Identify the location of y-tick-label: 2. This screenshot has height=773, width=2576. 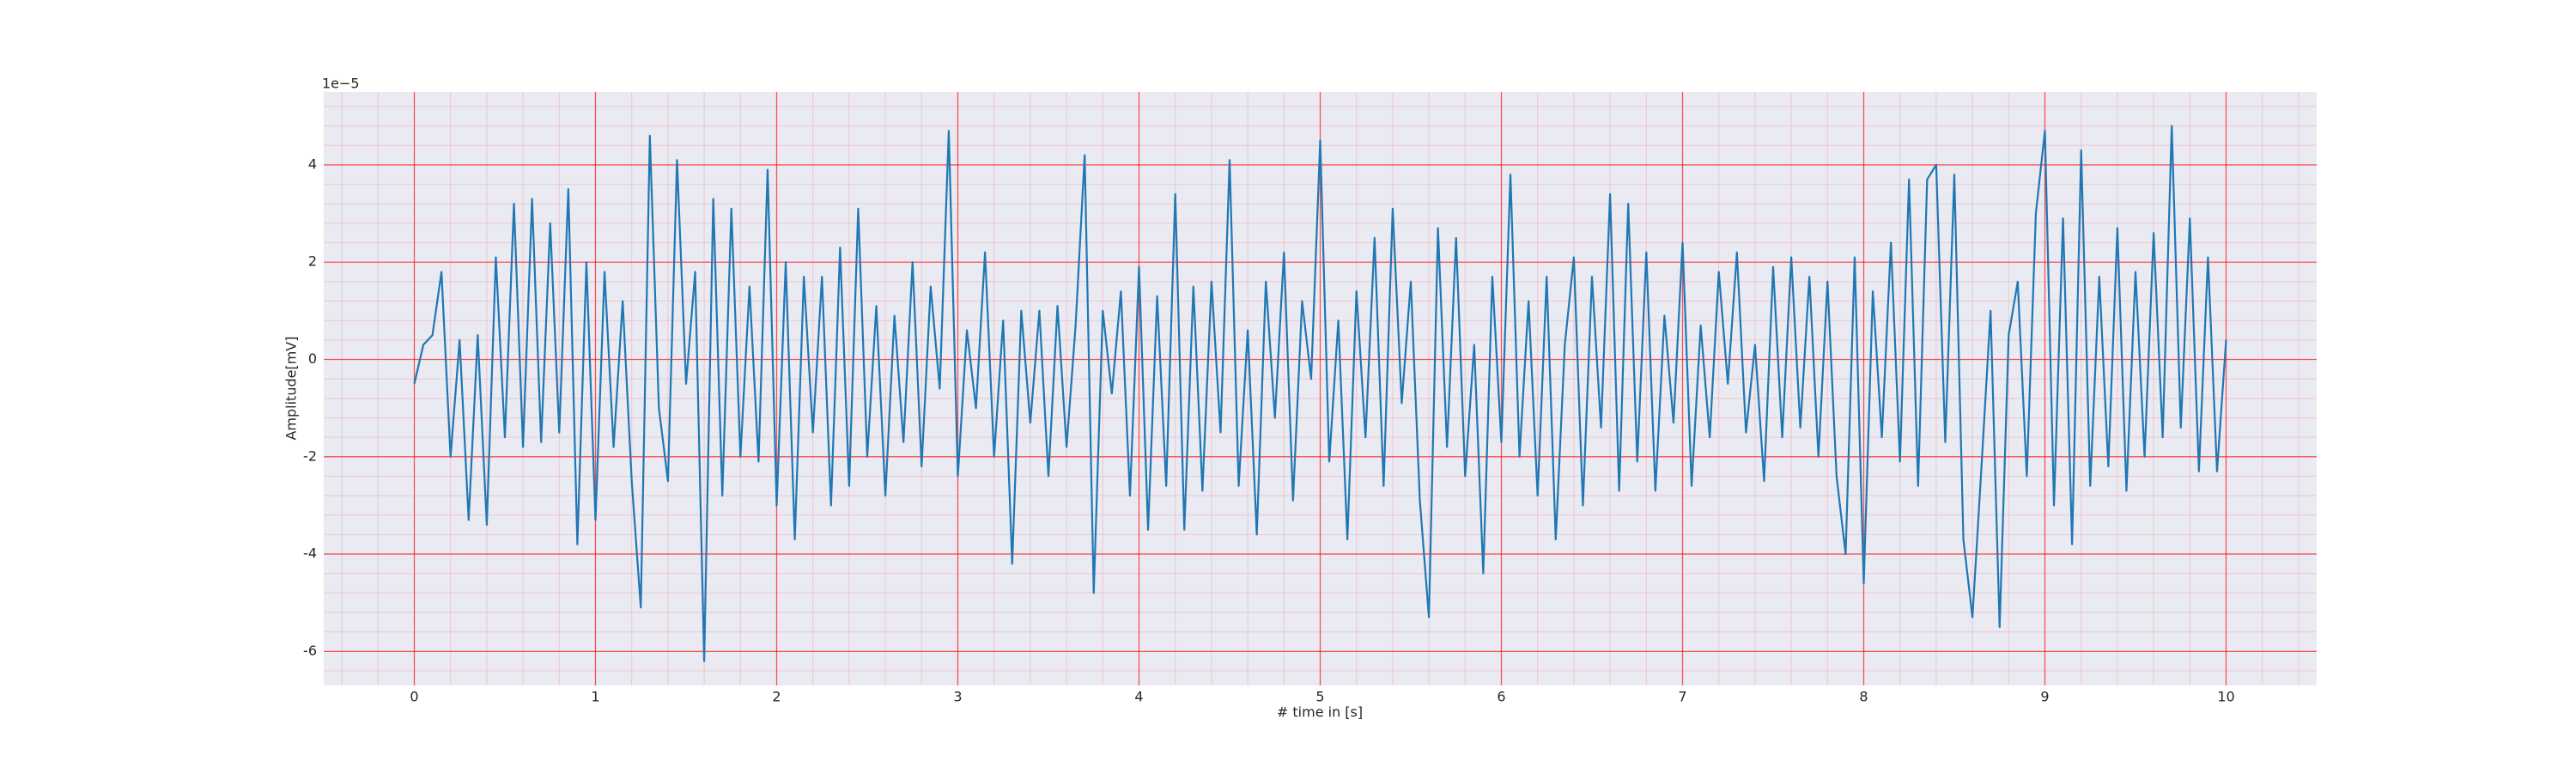
(312, 261).